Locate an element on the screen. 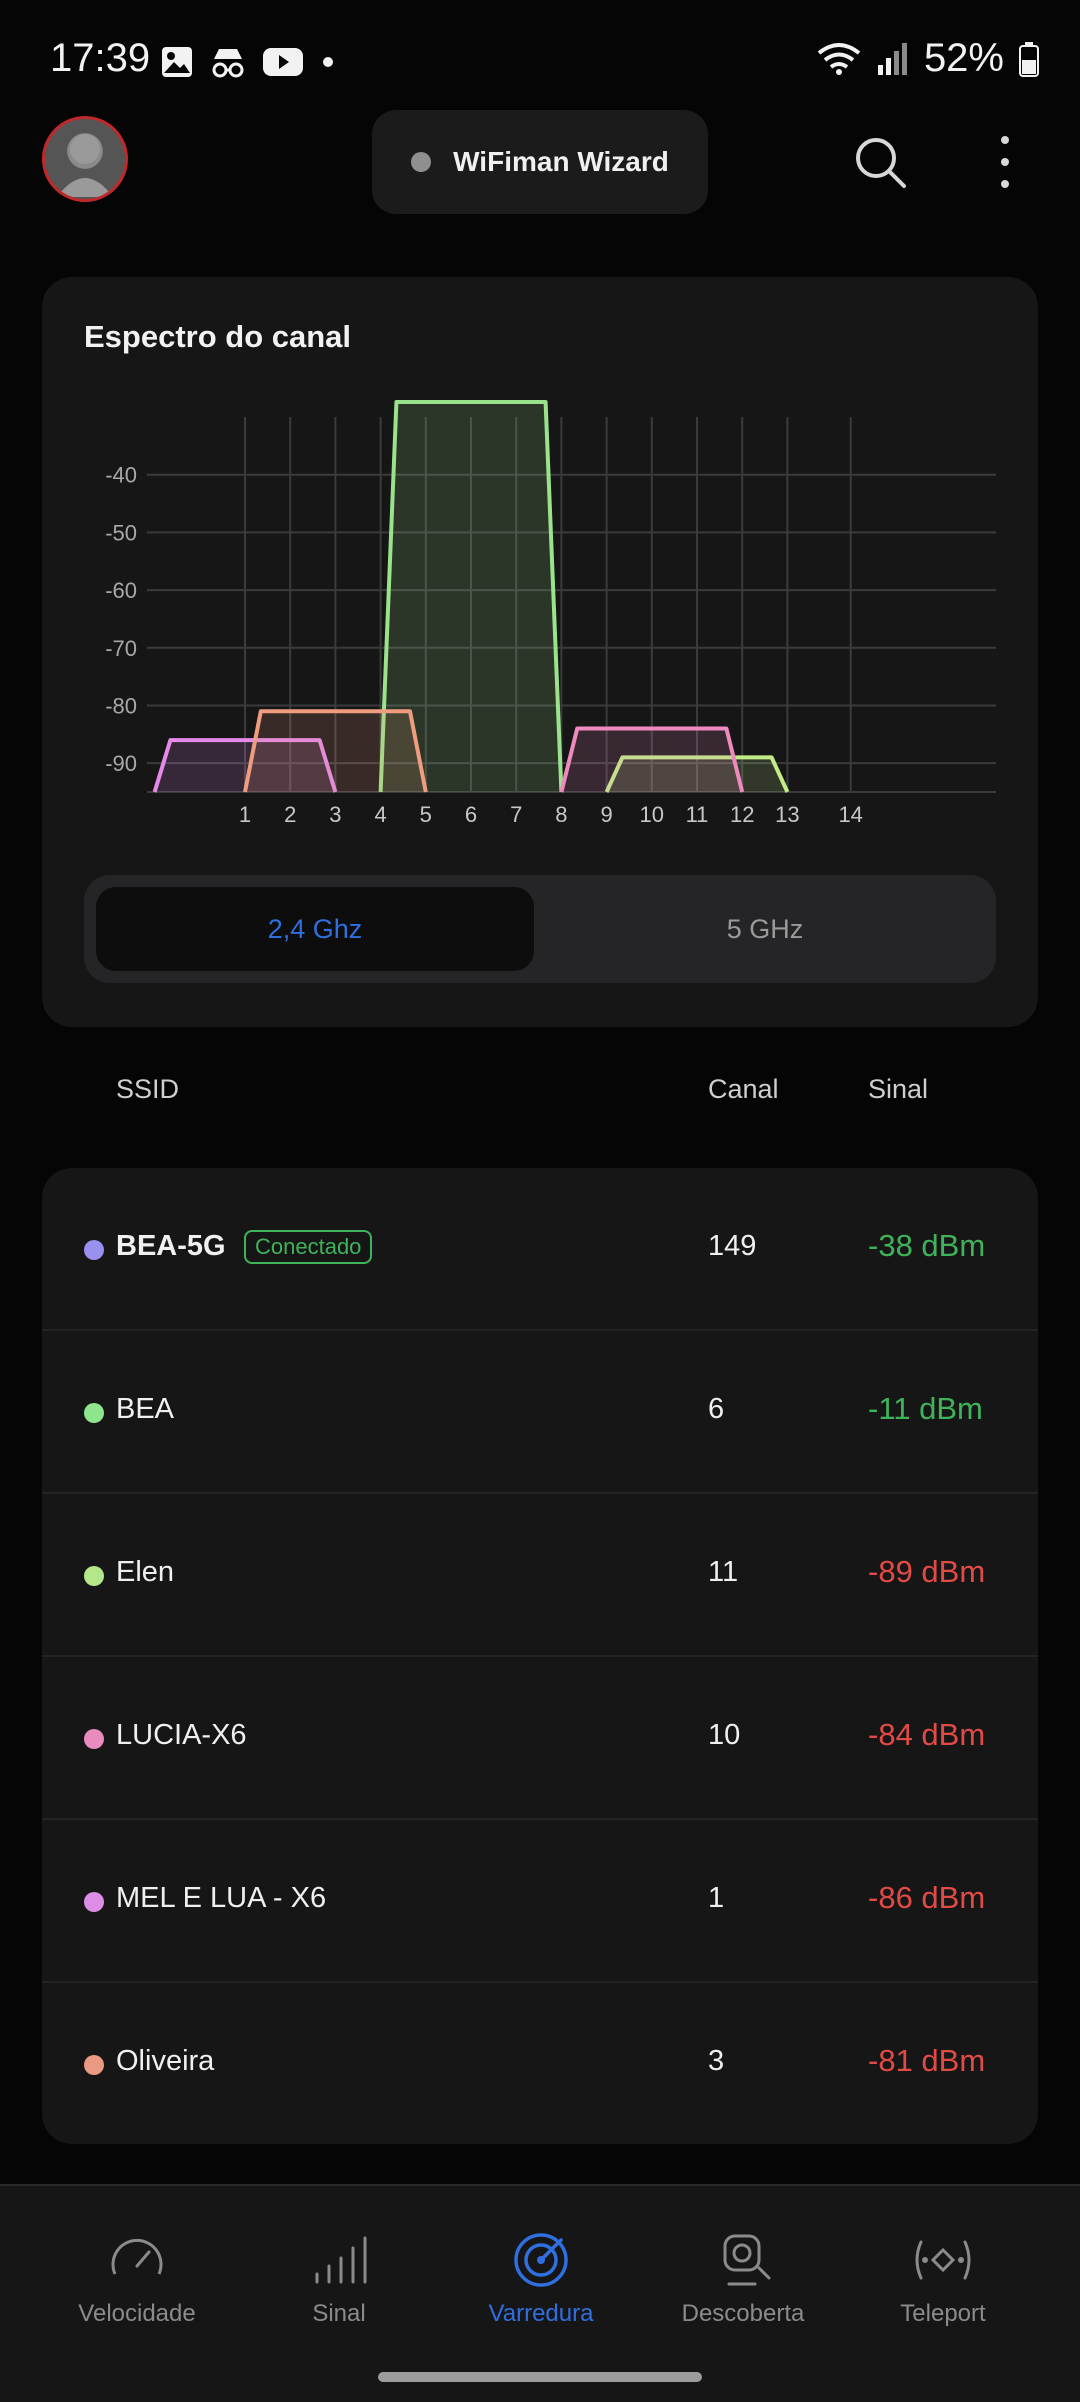 The image size is (1080, 2402). nav-item-teleport: Teleport is located at coordinates (943, 2276).